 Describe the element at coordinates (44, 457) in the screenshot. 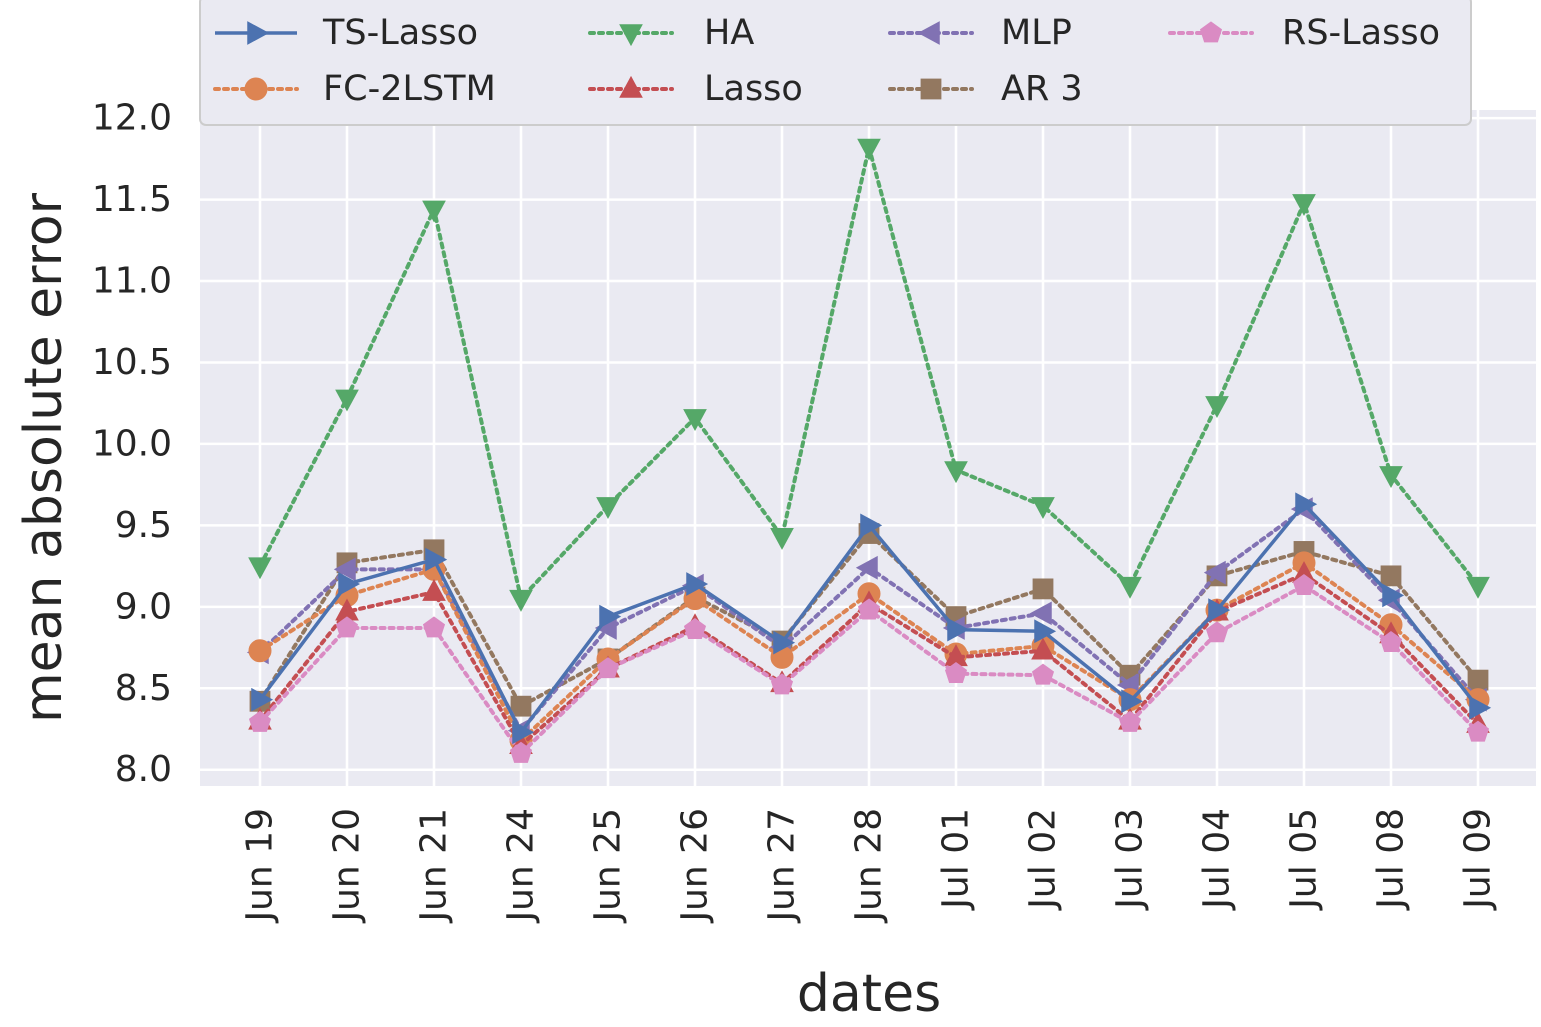

I see `y-axis-title: mean absolute error` at that location.